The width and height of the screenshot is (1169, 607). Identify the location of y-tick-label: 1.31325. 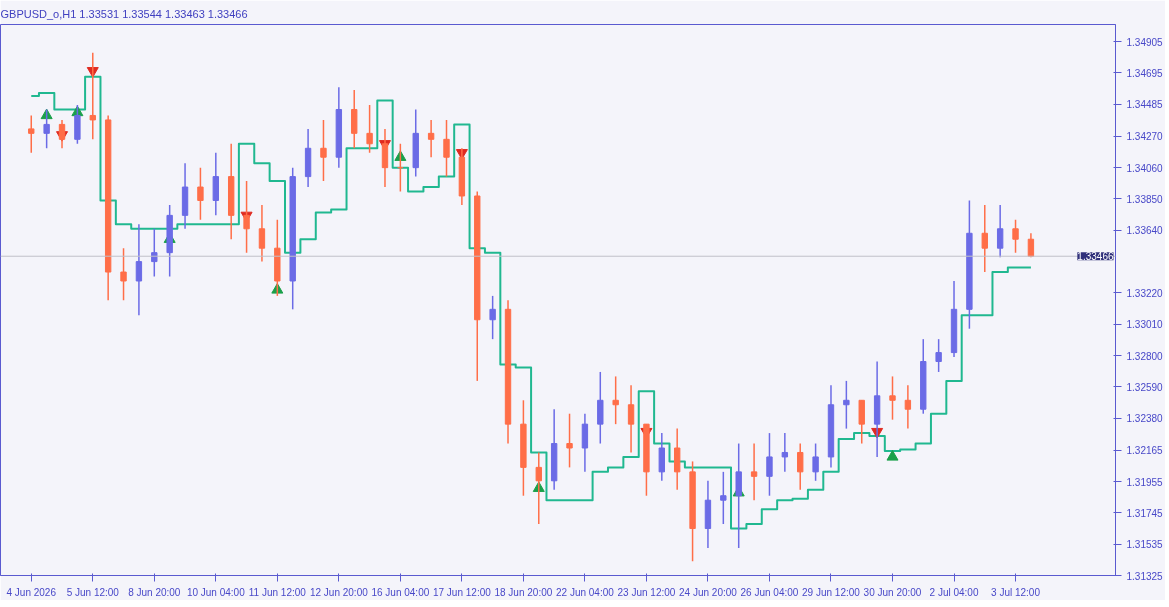
(1145, 576).